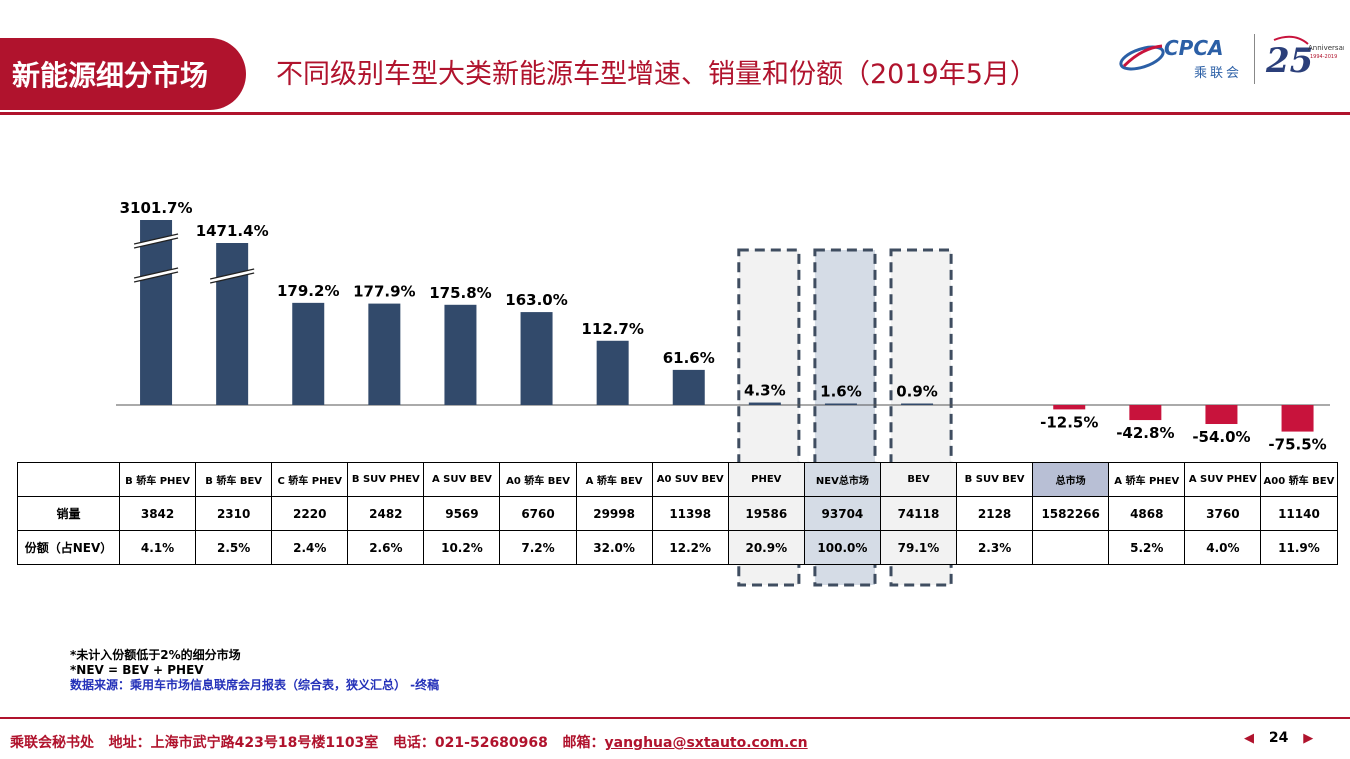 Image resolution: width=1350 pixels, height=759 pixels. What do you see at coordinates (156, 208) in the screenshot?
I see `bar-value-label: 3101.7%` at bounding box center [156, 208].